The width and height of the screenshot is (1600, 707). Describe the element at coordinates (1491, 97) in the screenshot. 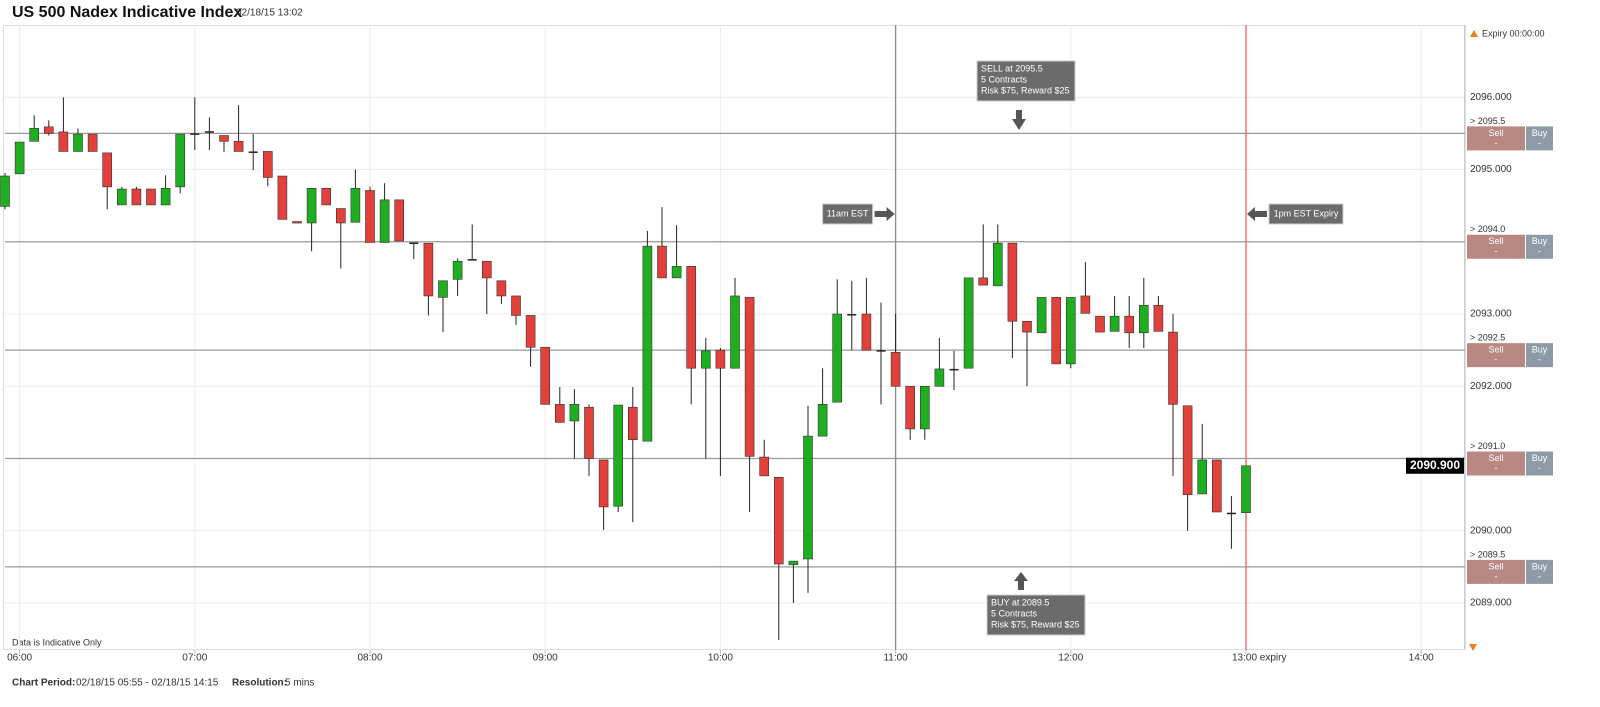

I see `y-tick-label: 2096.000` at that location.